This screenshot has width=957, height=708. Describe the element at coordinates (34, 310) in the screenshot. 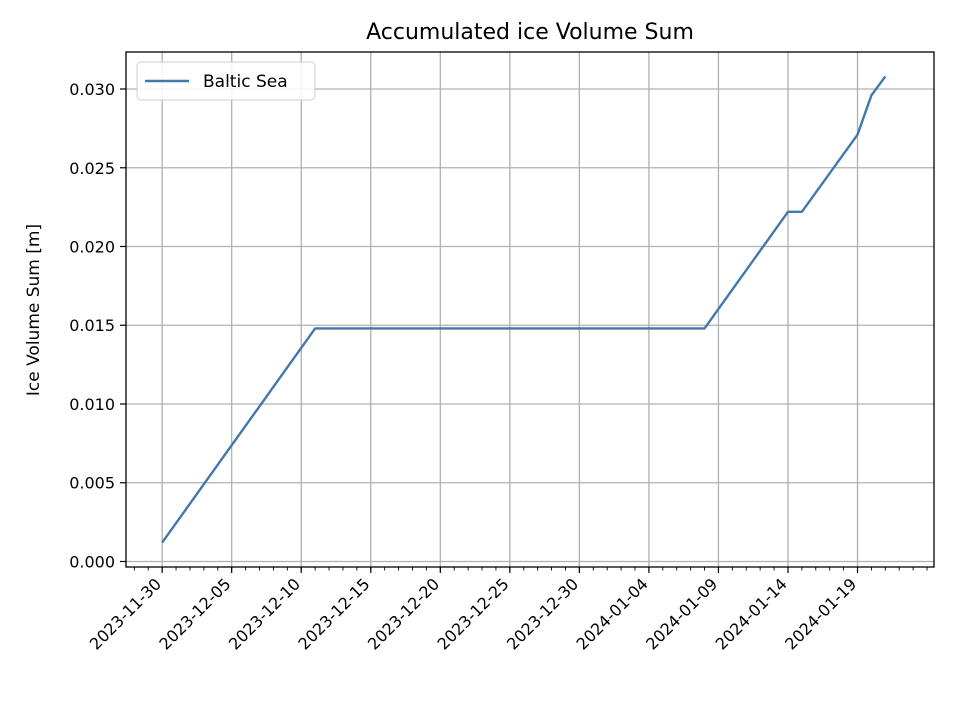

I see `y-axis-label: Ice Volume Sum [m]` at that location.